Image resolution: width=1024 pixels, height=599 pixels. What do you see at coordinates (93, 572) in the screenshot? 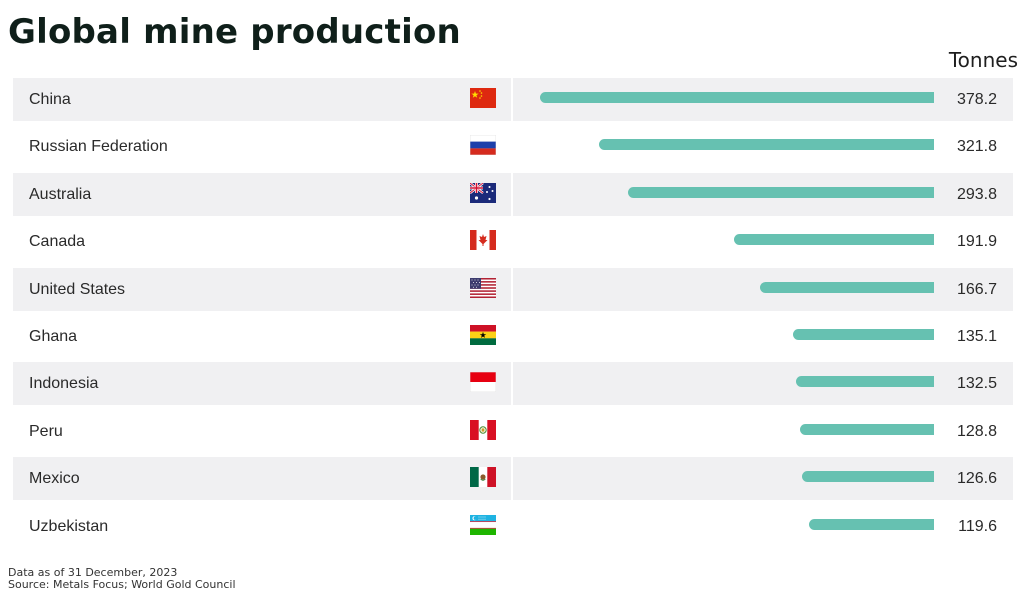
I see `date-note: Data as of 31 December, 2023` at bounding box center [93, 572].